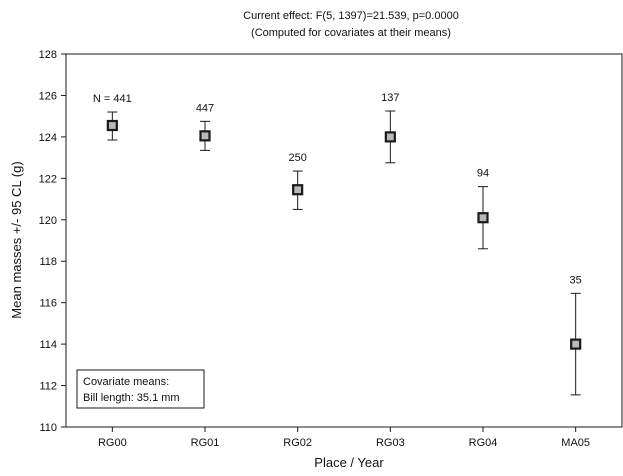 This screenshot has width=623, height=476. I want to click on data-point-group: 94, so click(483, 209).